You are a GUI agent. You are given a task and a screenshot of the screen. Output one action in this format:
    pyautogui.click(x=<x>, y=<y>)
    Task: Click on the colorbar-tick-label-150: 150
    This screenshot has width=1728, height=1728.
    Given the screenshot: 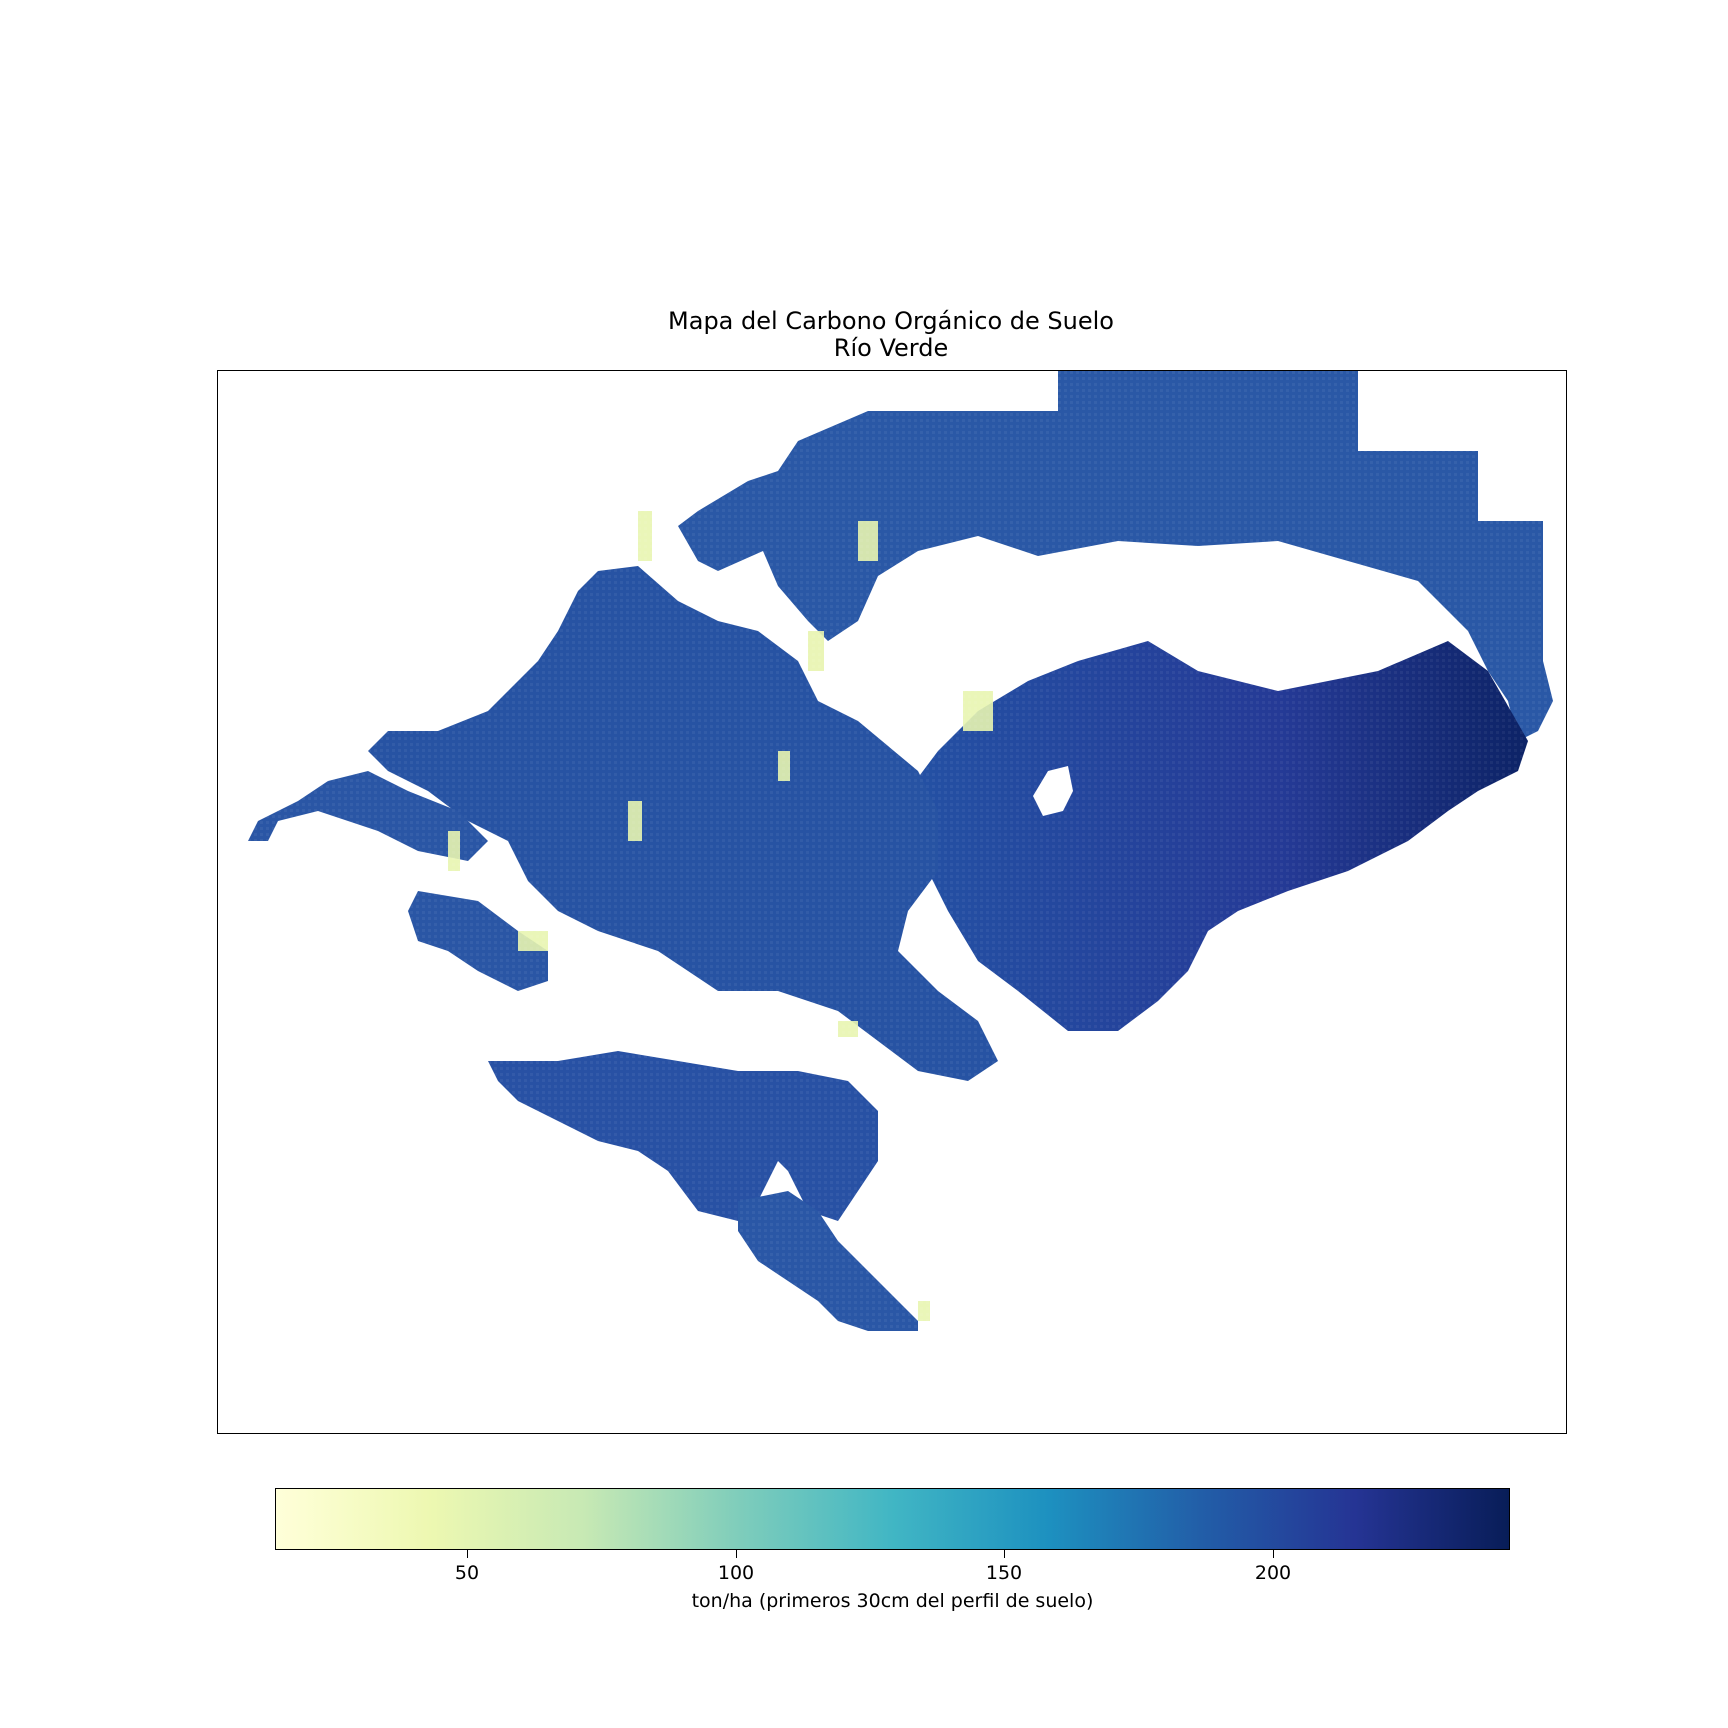 What is the action you would take?
    pyautogui.click(x=1004, y=1573)
    